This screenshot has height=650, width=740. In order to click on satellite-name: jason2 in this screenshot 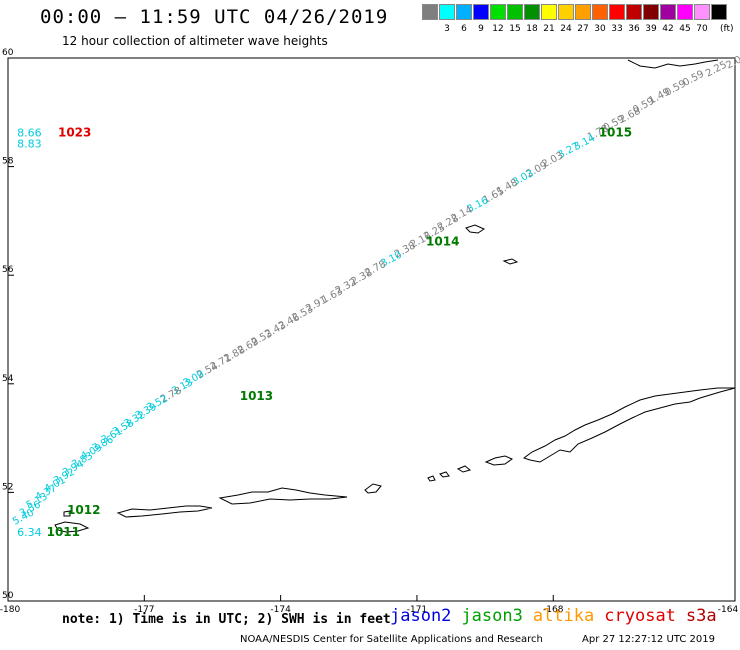, I will do `click(421, 616)`.